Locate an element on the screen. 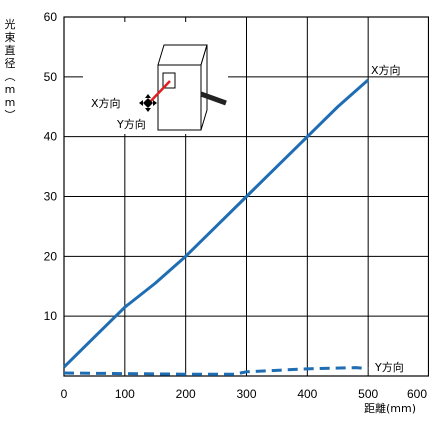 The height and width of the screenshot is (421, 429). laser-beam-icon is located at coordinates (159, 92).